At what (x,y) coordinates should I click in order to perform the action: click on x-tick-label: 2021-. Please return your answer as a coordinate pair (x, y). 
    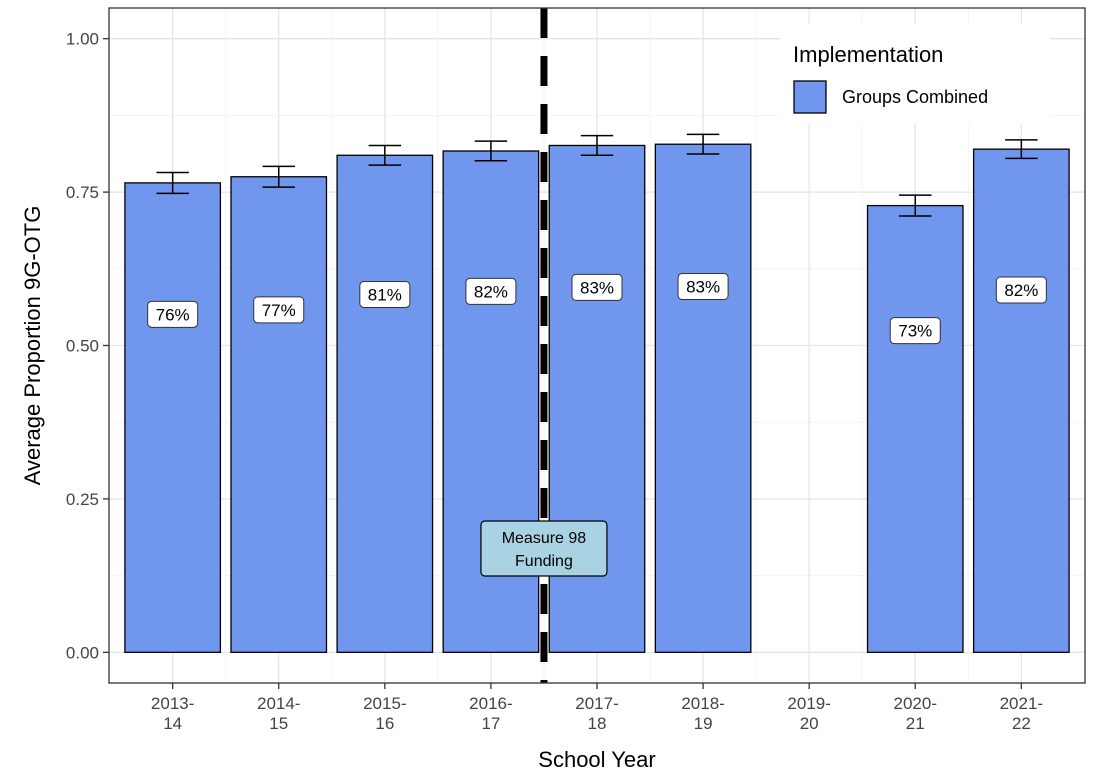
    Looking at the image, I should click on (1021, 703).